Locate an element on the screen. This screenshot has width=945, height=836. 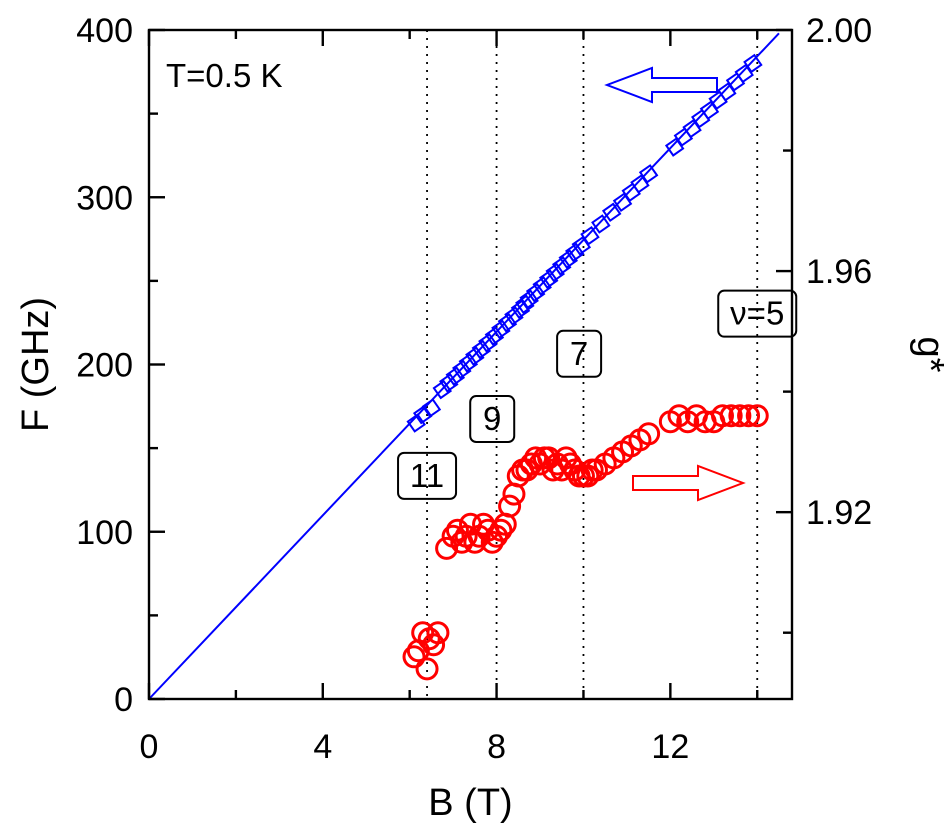
filling-factor-text: 7 is located at coordinates (579, 353).